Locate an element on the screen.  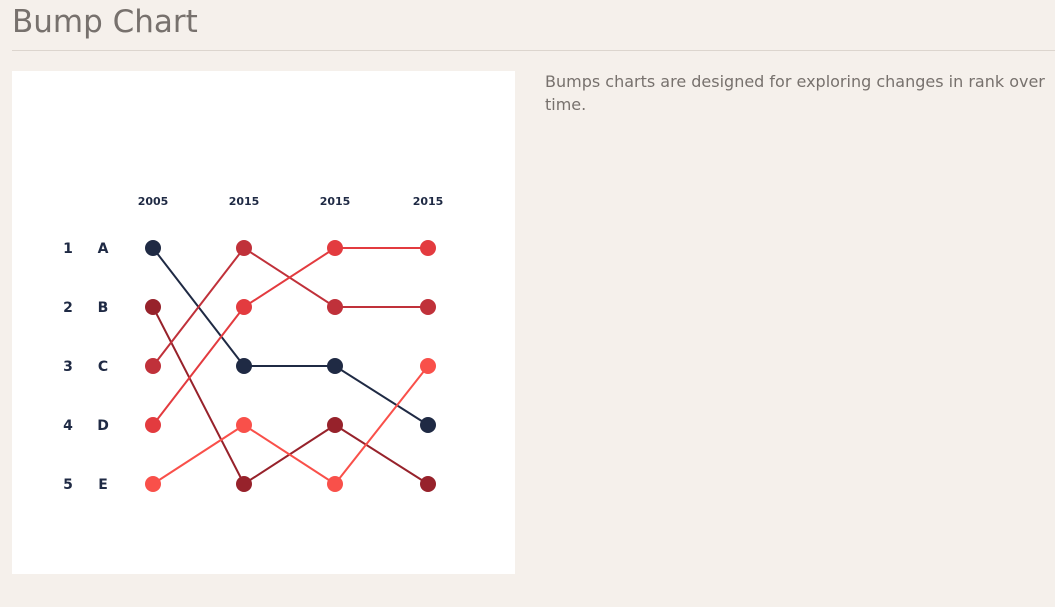
item-label: C is located at coordinates (103, 367).